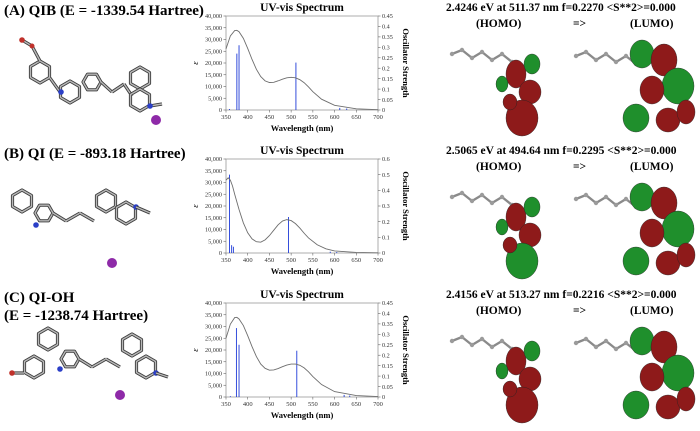 This screenshot has width=700, height=431. Describe the element at coordinates (386, 48) in the screenshot. I see `y2-tick-label: 0.3` at that location.